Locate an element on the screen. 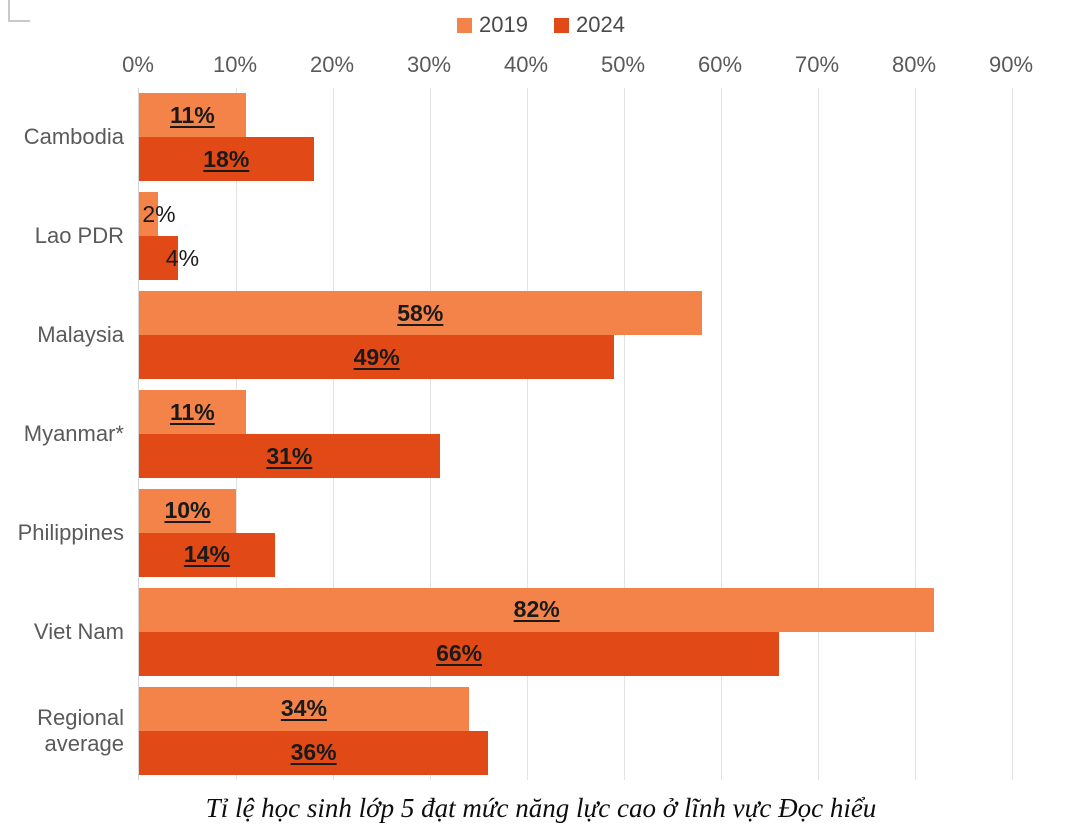 The height and width of the screenshot is (833, 1082). bar-value-label: 82% is located at coordinates (536, 609).